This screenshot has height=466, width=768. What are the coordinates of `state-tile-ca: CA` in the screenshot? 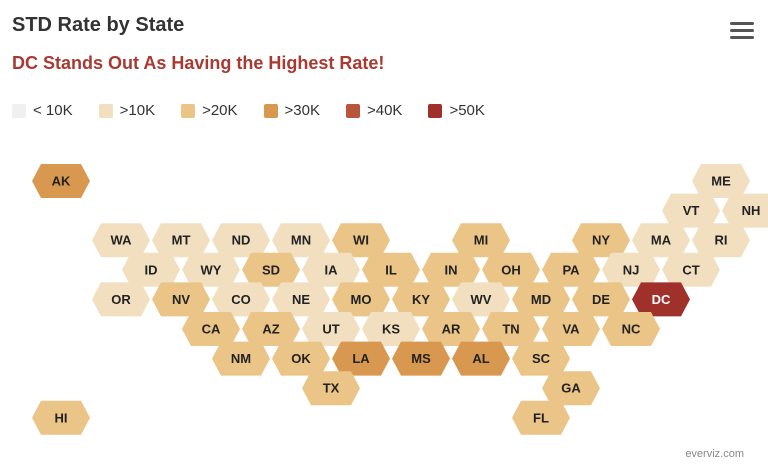 It's located at (211, 329).